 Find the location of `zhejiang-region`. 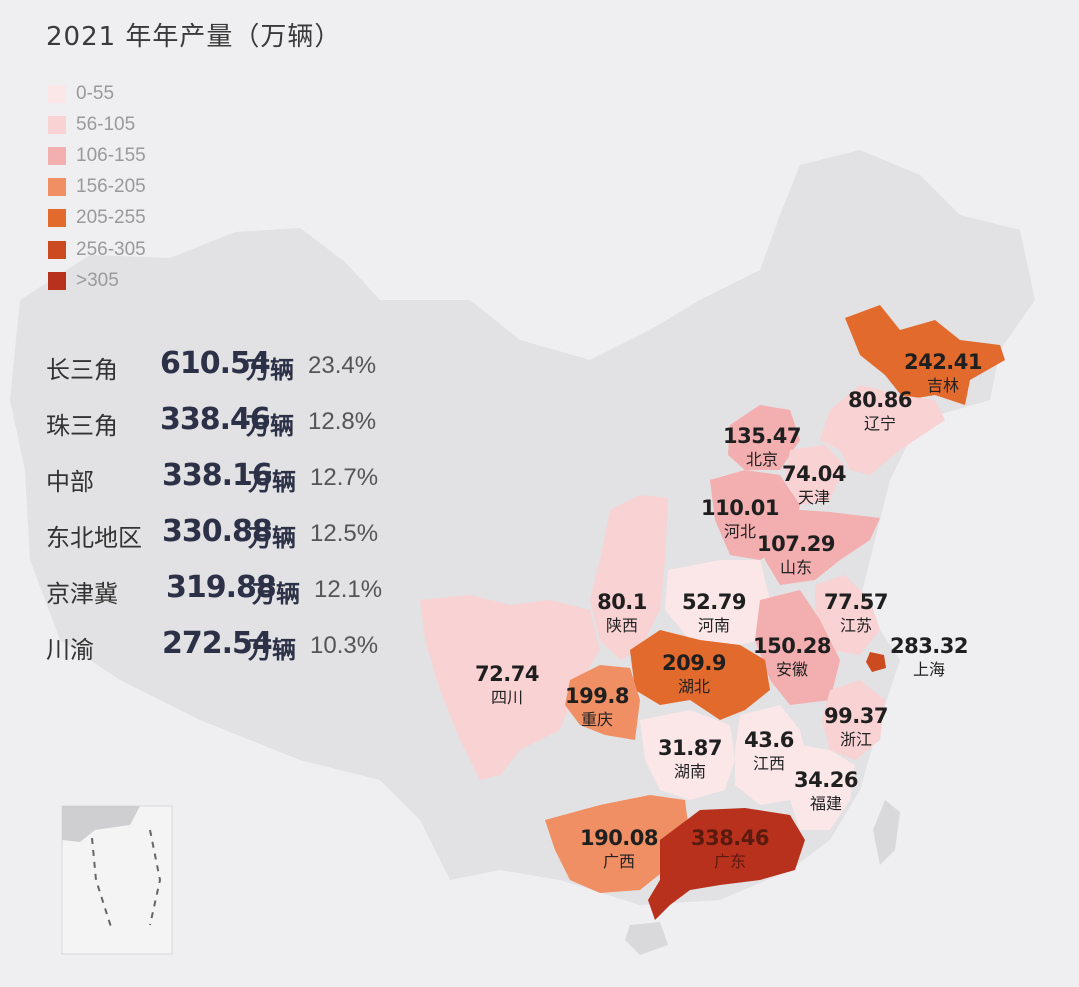

zhejiang-region is located at coordinates (853, 720).